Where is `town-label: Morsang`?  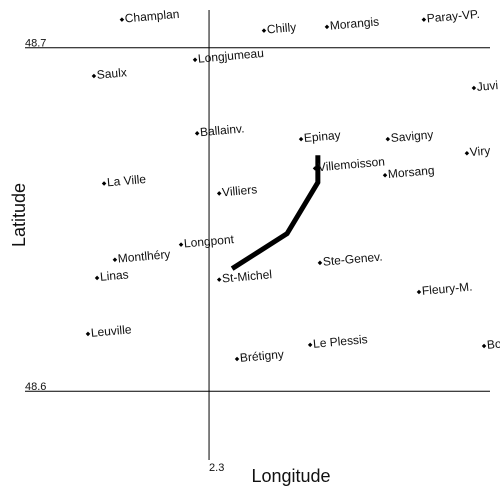
town-label: Morsang is located at coordinates (411, 172).